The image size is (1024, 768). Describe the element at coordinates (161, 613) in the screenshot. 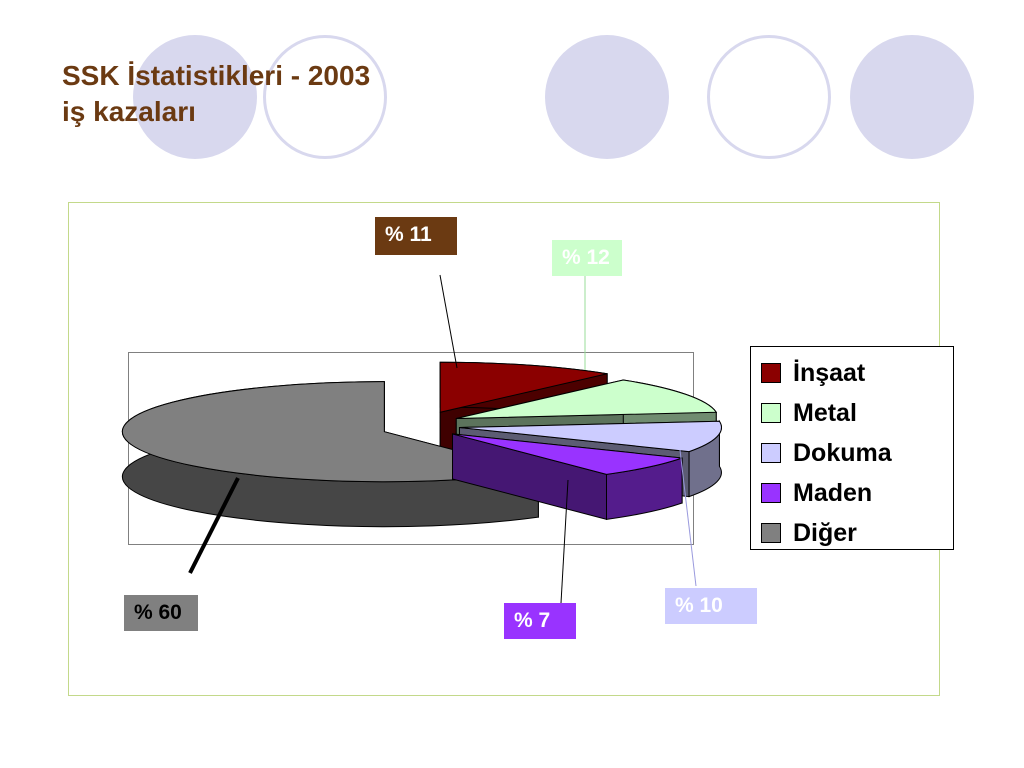

I see `data-label-4: % 60` at that location.